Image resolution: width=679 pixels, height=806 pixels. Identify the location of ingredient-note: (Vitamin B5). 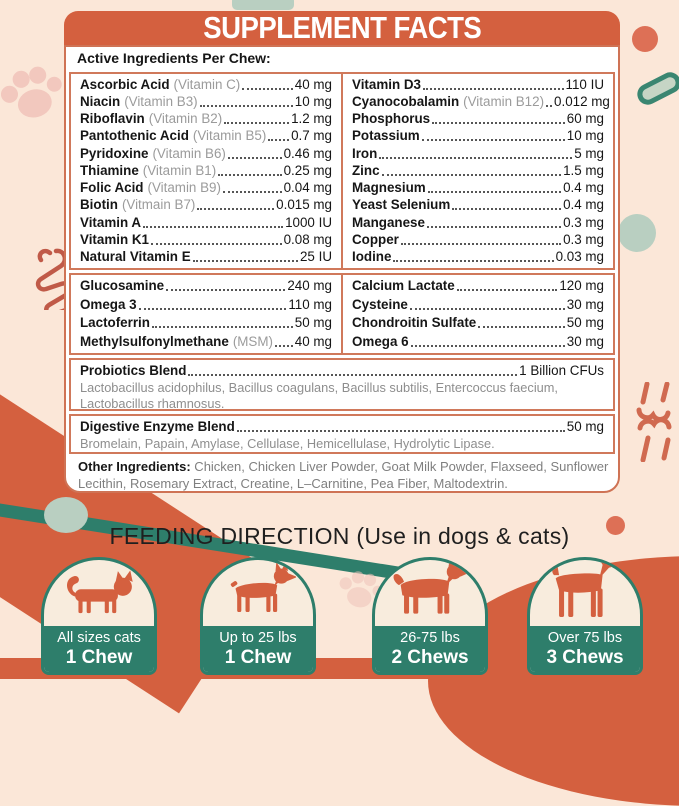
(229, 136).